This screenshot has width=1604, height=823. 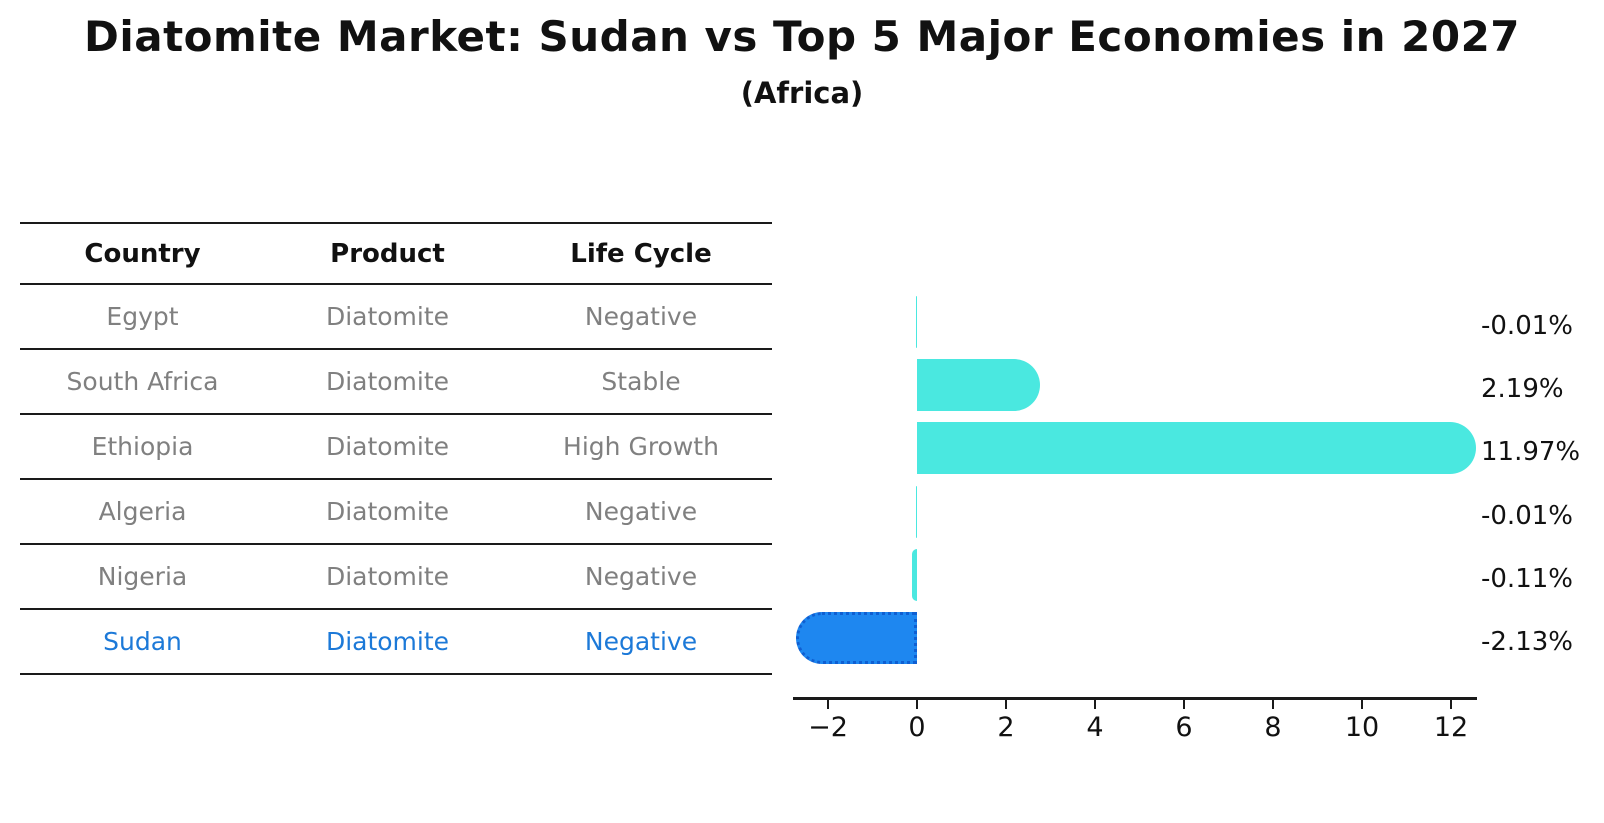 What do you see at coordinates (641, 446) in the screenshot?
I see `cell-life-cycle: High Growth` at bounding box center [641, 446].